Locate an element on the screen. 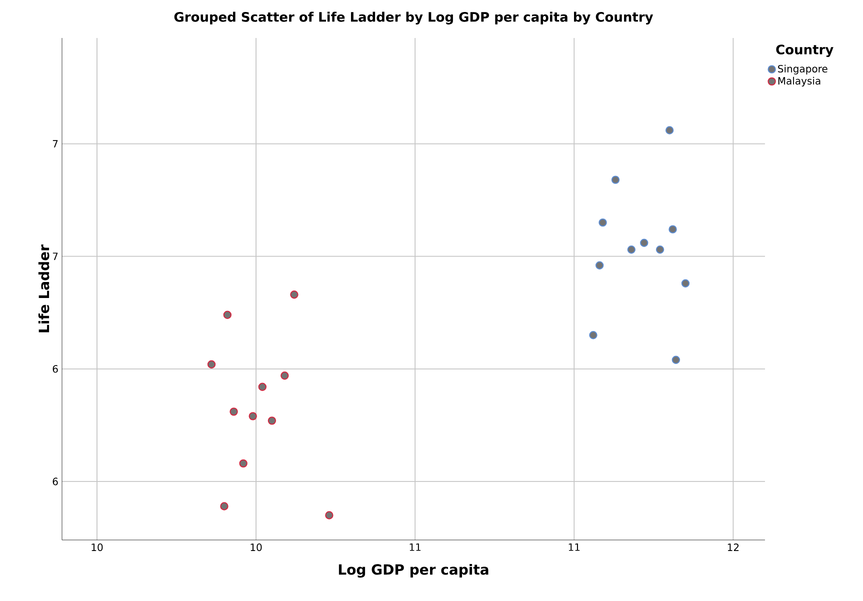 The image size is (863, 601). x-axis-title: Log GDP per capita is located at coordinates (413, 571).